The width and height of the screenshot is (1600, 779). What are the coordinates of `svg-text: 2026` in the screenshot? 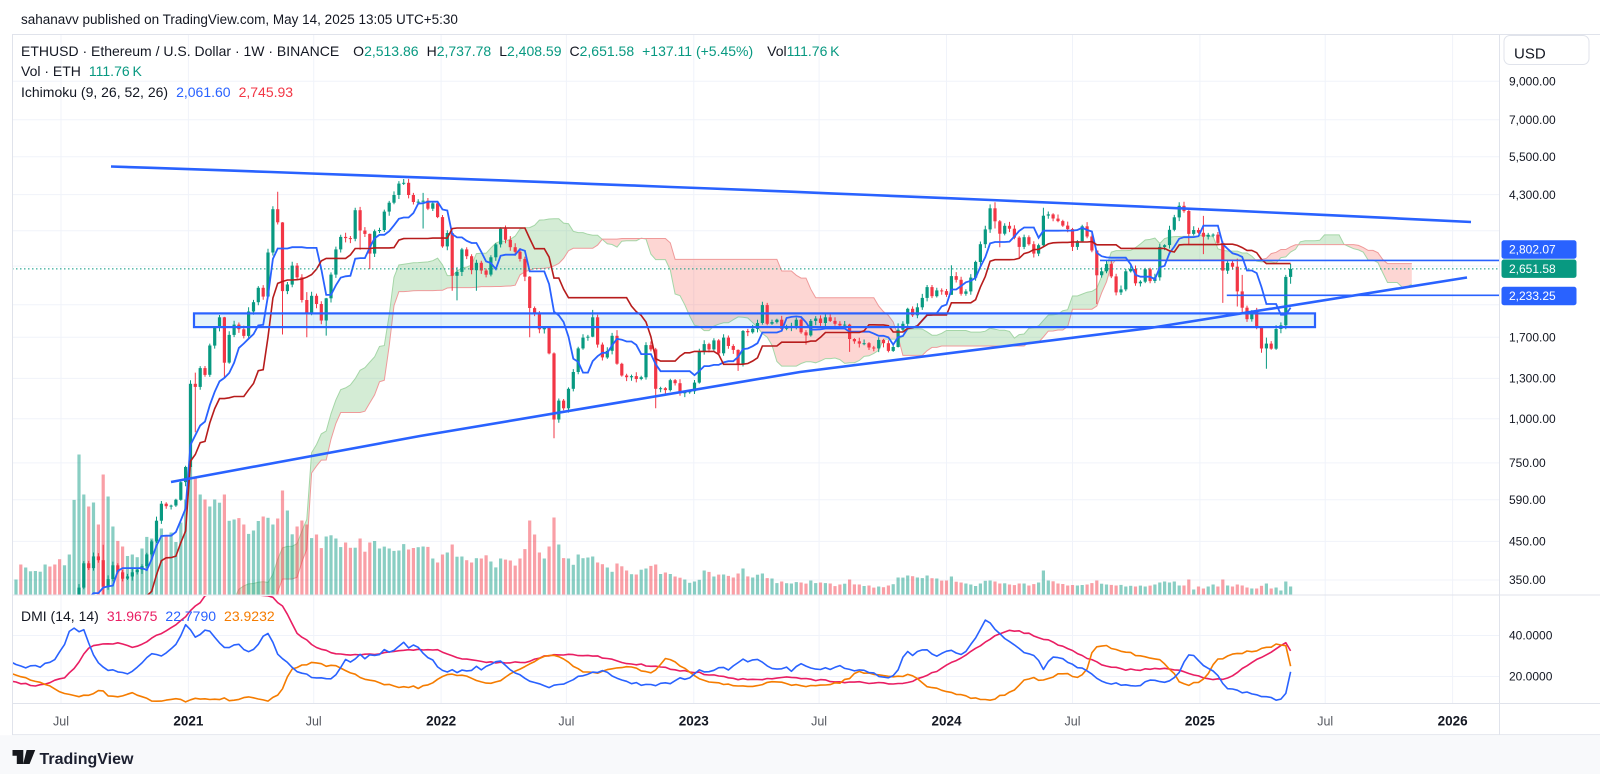 It's located at (1453, 721).